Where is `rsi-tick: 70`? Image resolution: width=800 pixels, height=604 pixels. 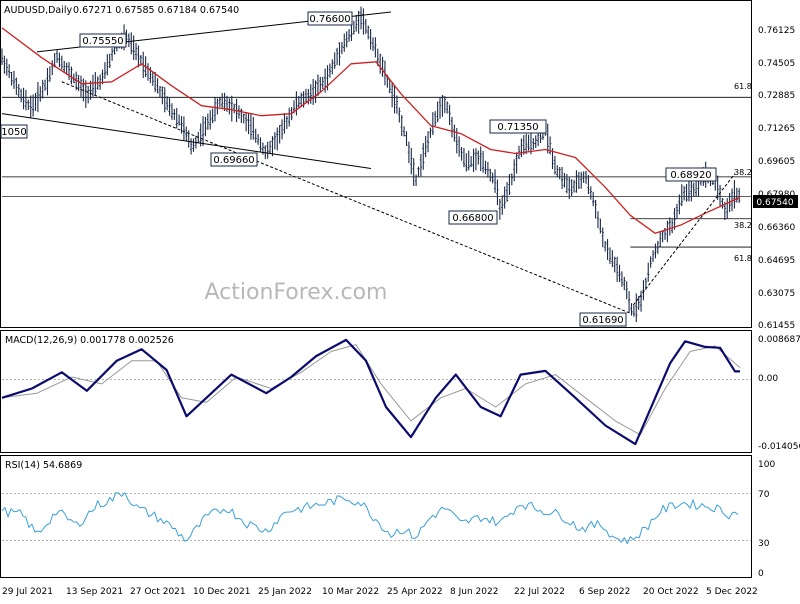 rsi-tick: 70 is located at coordinates (764, 495).